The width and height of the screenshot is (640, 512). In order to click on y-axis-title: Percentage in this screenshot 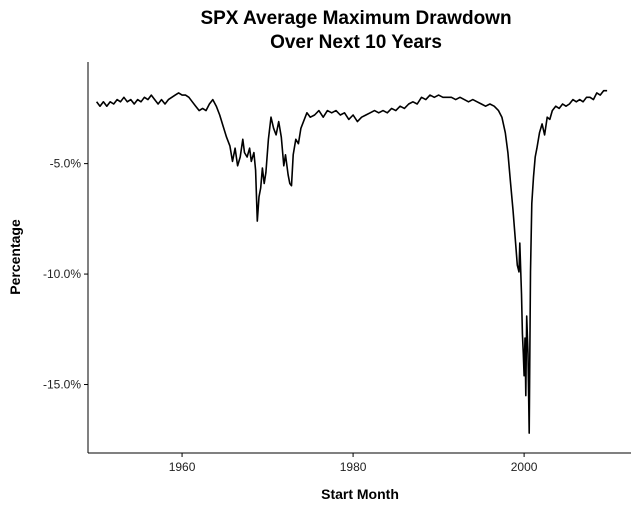, I will do `click(15, 257)`.